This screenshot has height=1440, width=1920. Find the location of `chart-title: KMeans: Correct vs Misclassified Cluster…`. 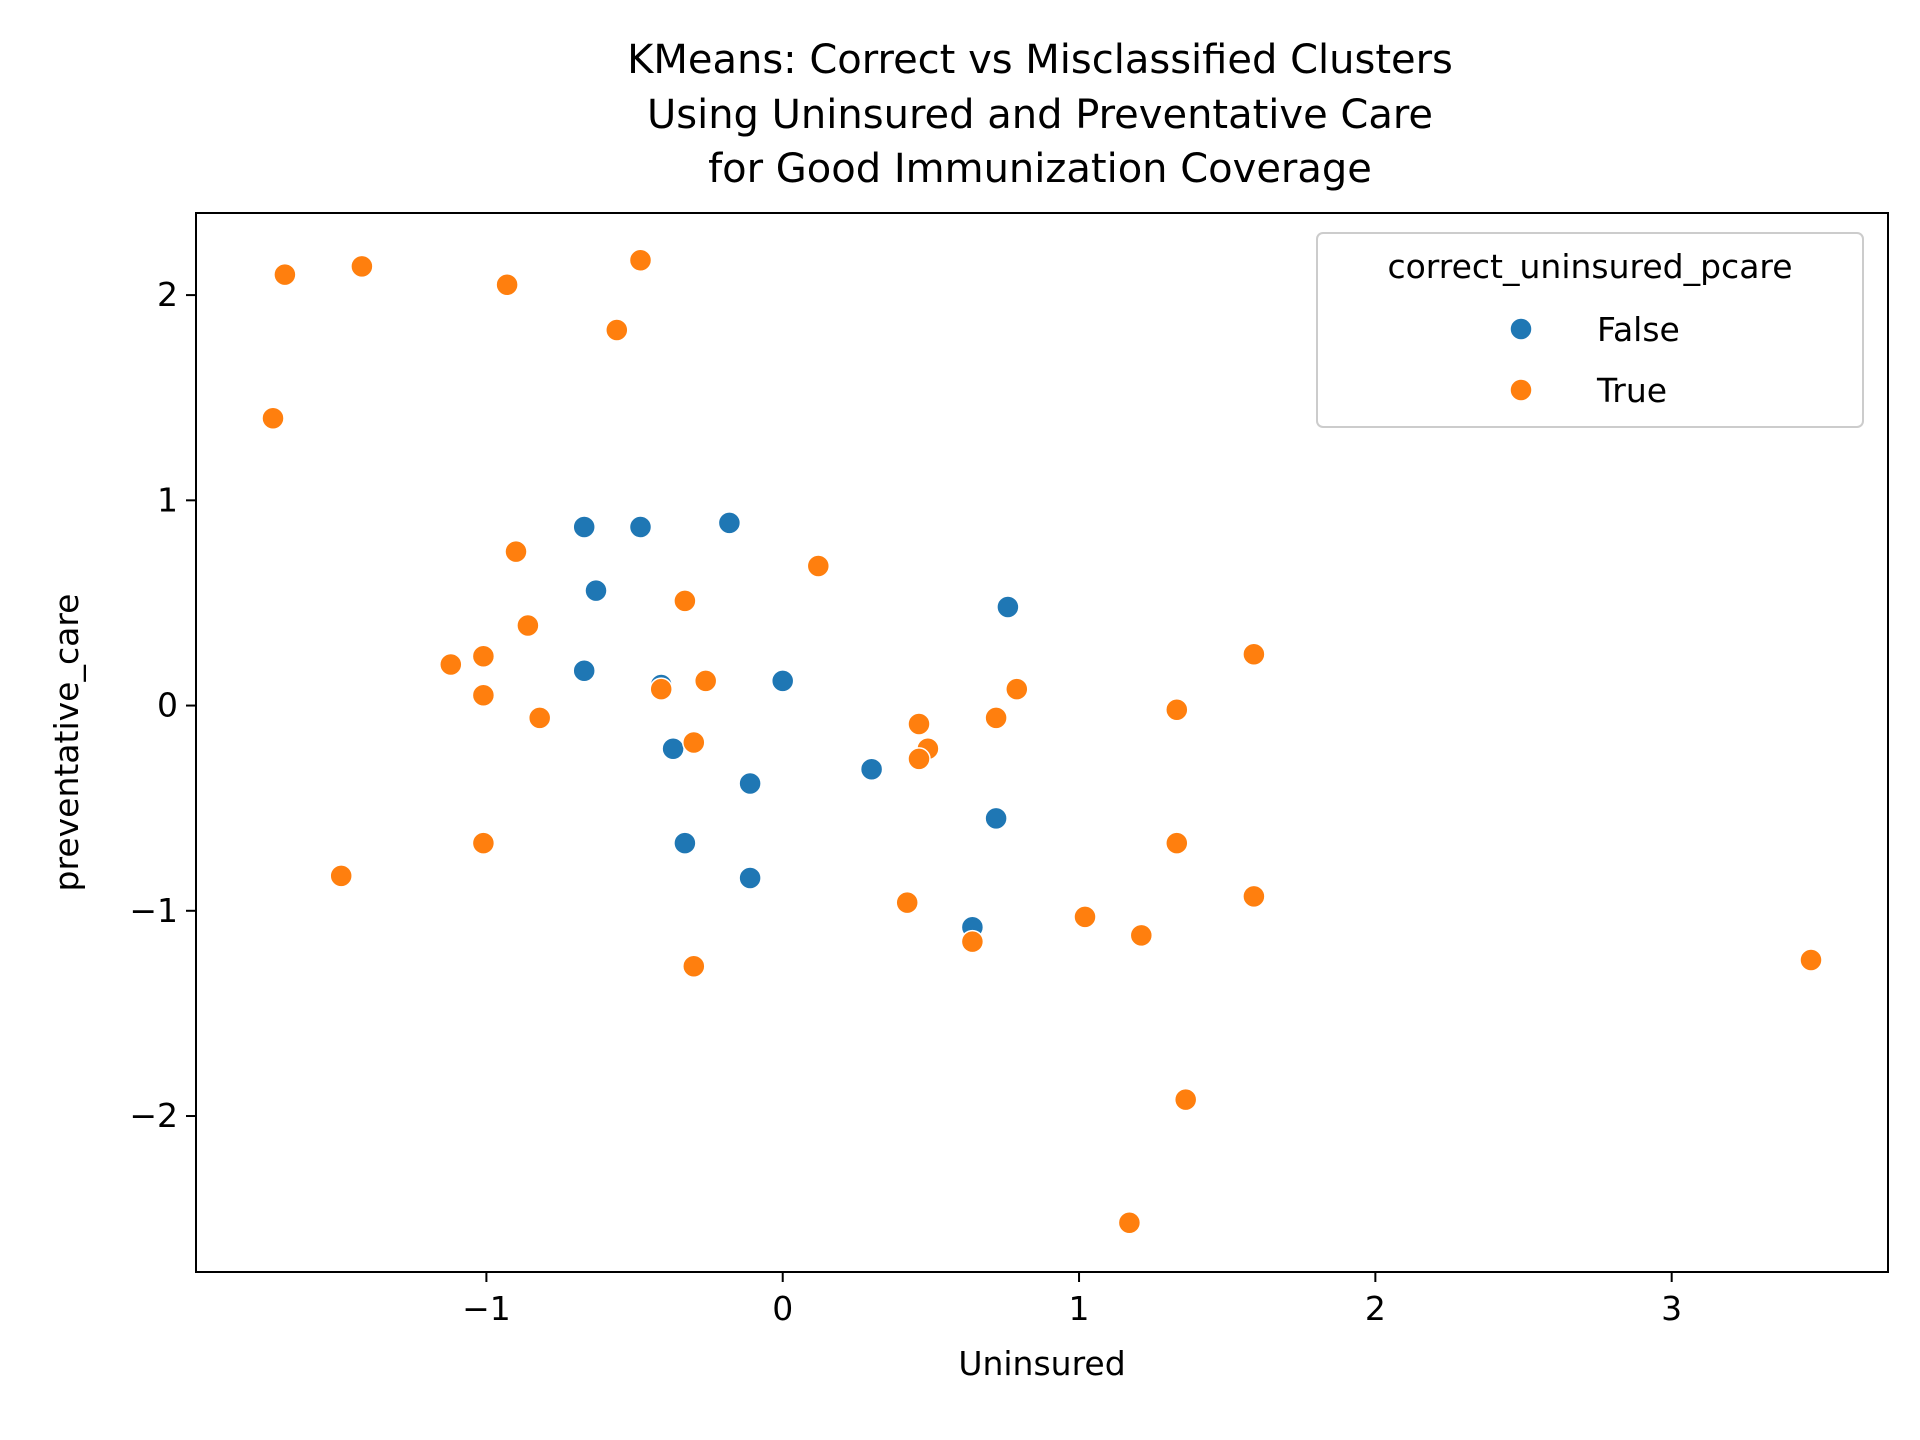

chart-title: KMeans: Correct vs Misclassified Cluster… is located at coordinates (1040, 114).